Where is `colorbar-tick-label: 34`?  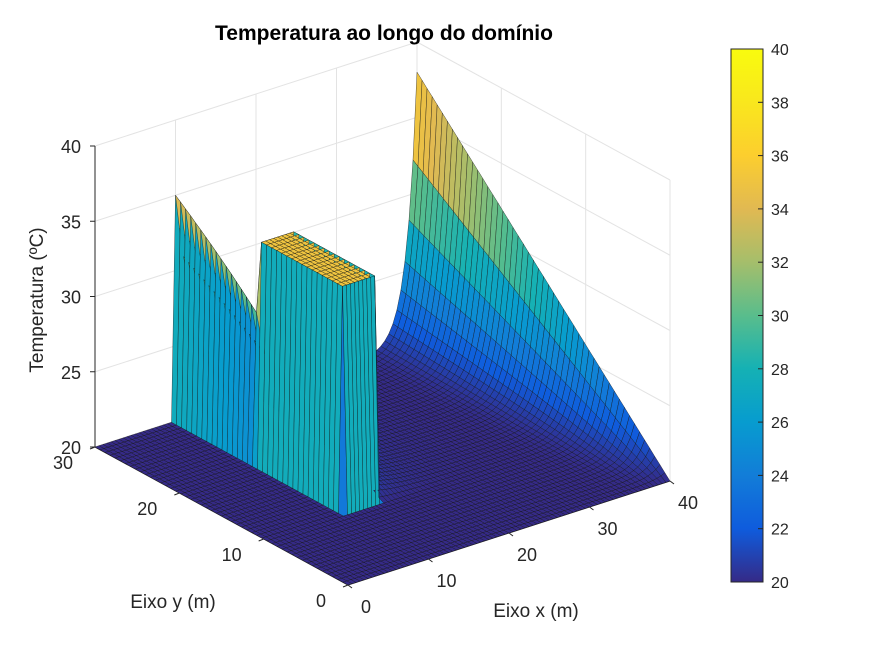
colorbar-tick-label: 34 is located at coordinates (780, 210).